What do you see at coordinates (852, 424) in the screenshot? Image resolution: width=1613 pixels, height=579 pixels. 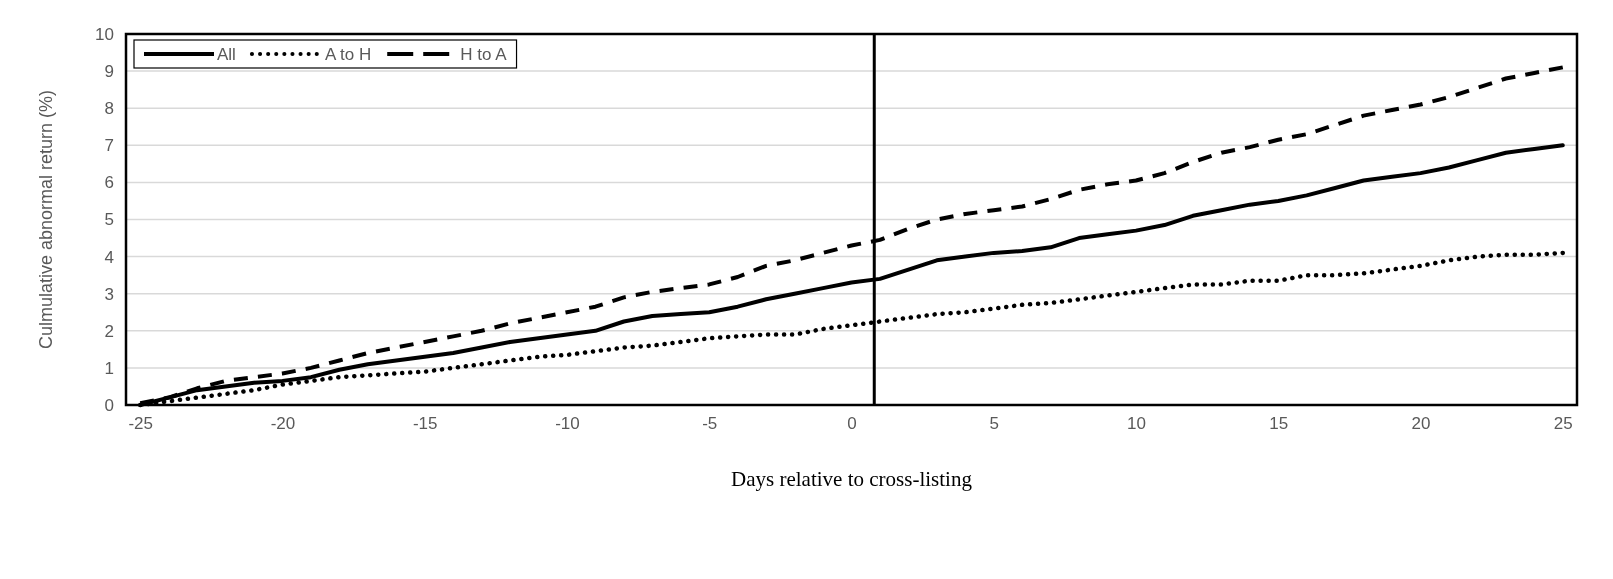 I see `x-tick-label: 0` at bounding box center [852, 424].